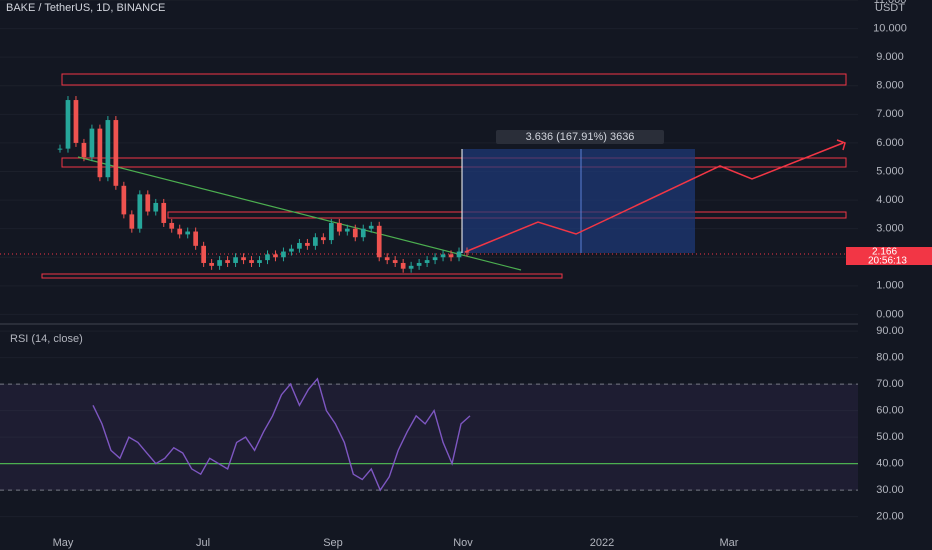  I want to click on time-label: Nov, so click(463, 543).